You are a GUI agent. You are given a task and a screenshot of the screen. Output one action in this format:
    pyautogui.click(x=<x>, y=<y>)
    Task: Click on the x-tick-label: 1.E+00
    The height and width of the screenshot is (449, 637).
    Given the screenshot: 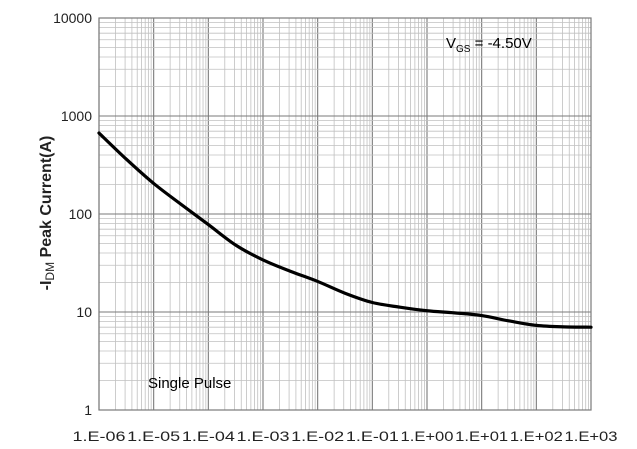 What is the action you would take?
    pyautogui.click(x=427, y=436)
    